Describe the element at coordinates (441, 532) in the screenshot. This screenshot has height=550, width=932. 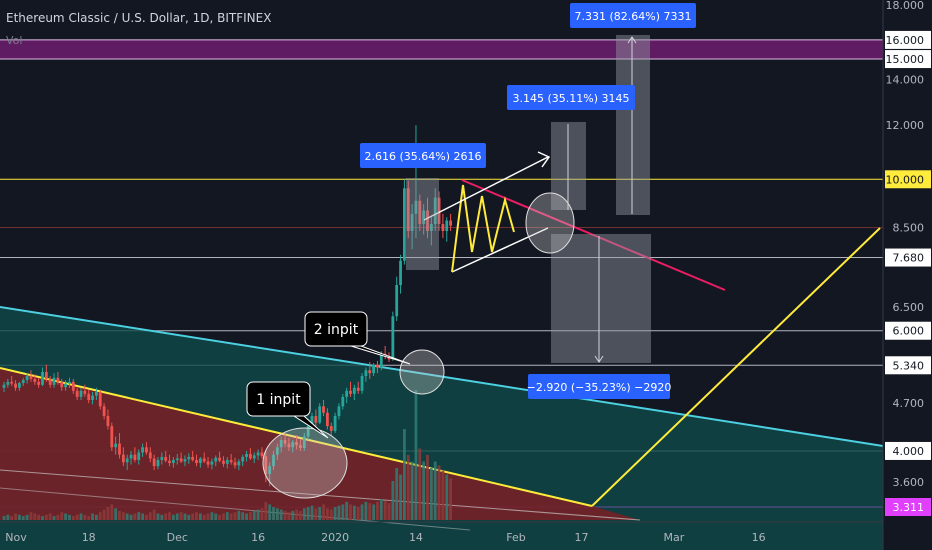
I see `x-axis: Nov 18 Dec 16 2020 14 Feb 17 Mar 16` at that location.